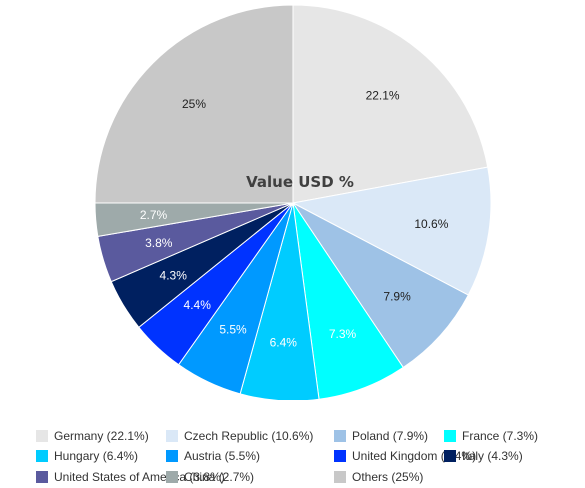 This screenshot has width=585, height=488. I want to click on pie-slice-others, so click(194, 104).